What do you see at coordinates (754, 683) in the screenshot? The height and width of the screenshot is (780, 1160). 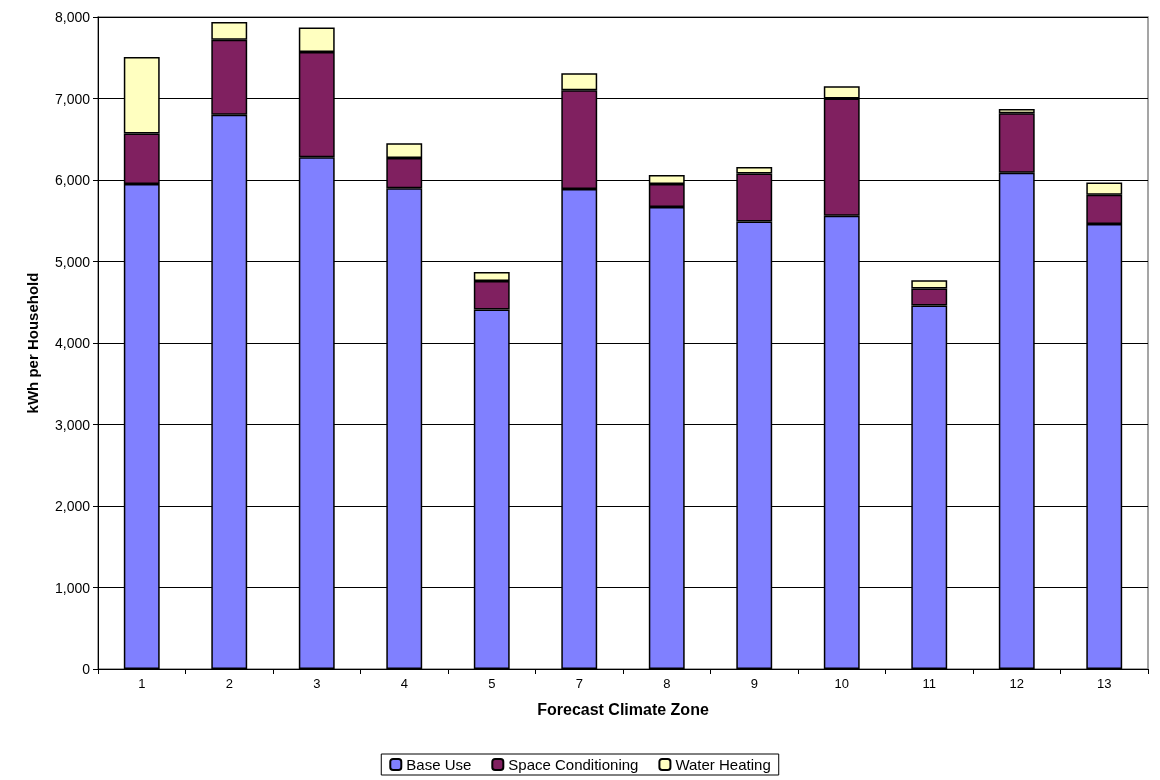 I see `x-tick-label: 9` at bounding box center [754, 683].